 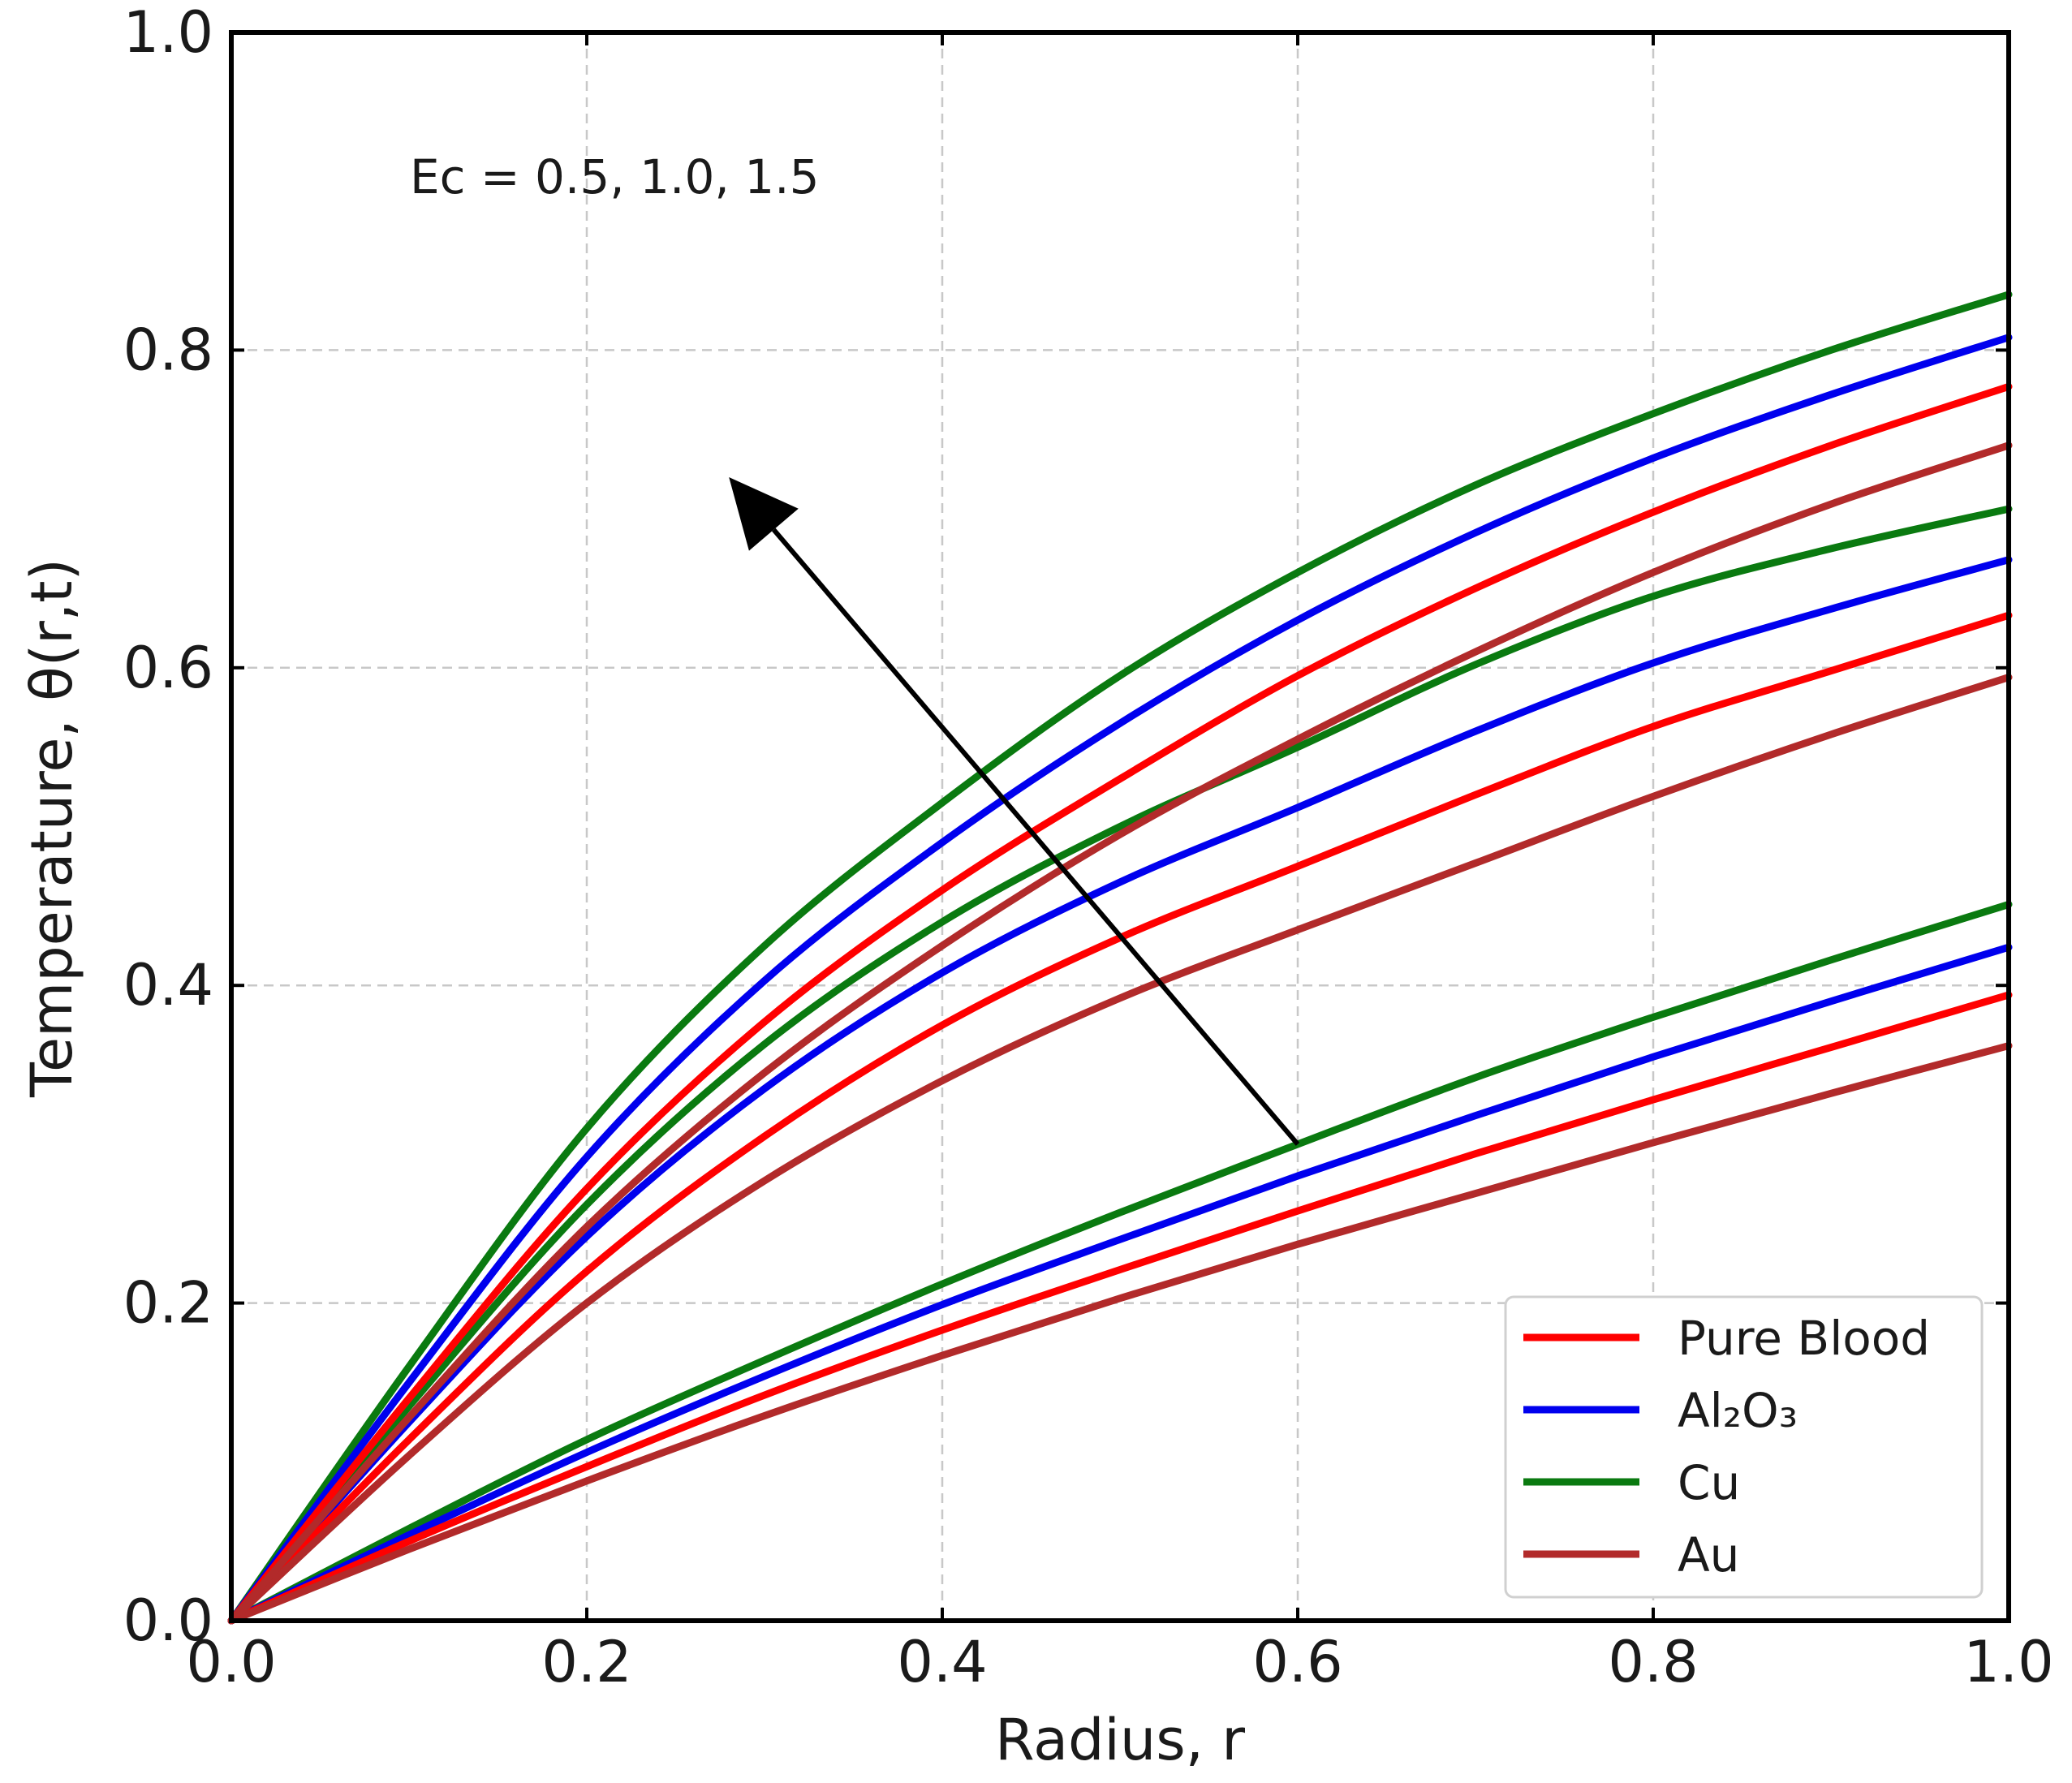 I want to click on legend-label-au: Au, so click(x=1709, y=1555).